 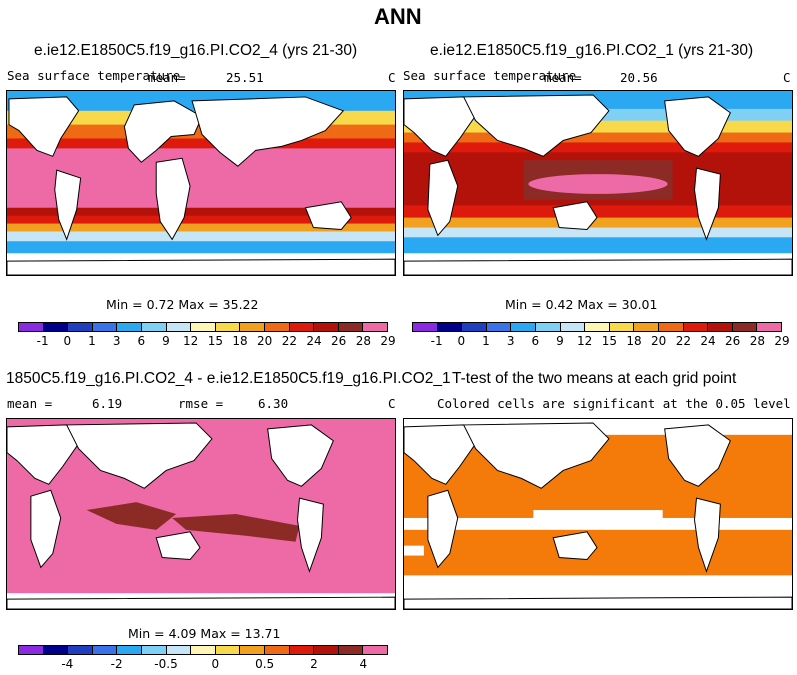 I want to click on colorbar-tick-label: 2, so click(x=314, y=664).